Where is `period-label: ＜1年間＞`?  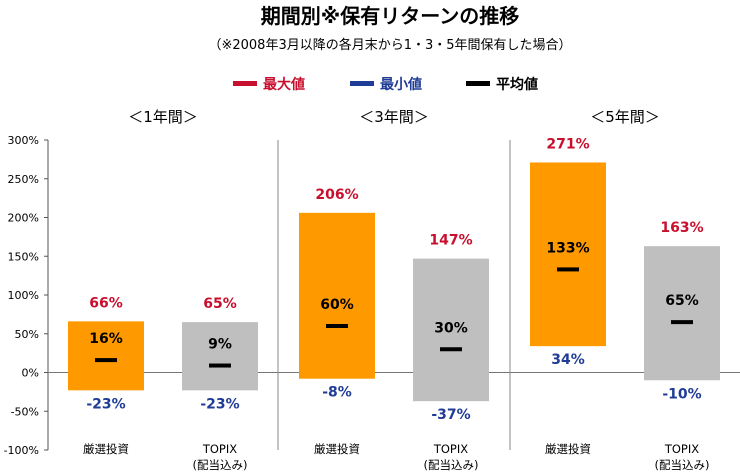 period-label: ＜1年間＞ is located at coordinates (163, 117).